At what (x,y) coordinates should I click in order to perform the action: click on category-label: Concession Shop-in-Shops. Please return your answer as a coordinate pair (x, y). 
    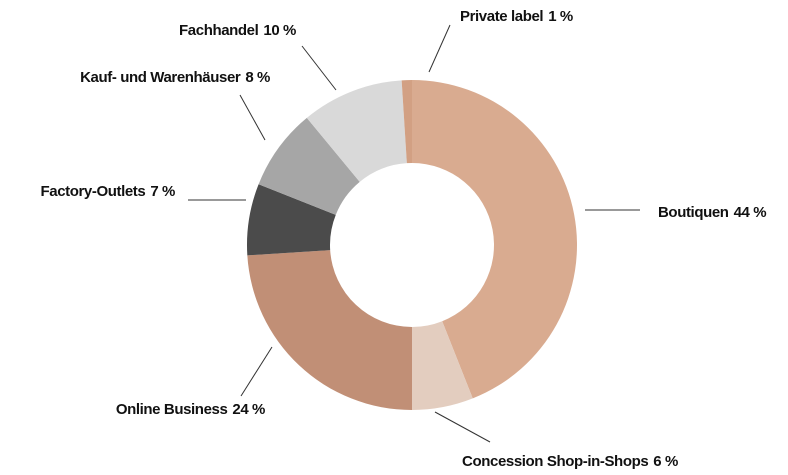
    Looking at the image, I should click on (555, 461).